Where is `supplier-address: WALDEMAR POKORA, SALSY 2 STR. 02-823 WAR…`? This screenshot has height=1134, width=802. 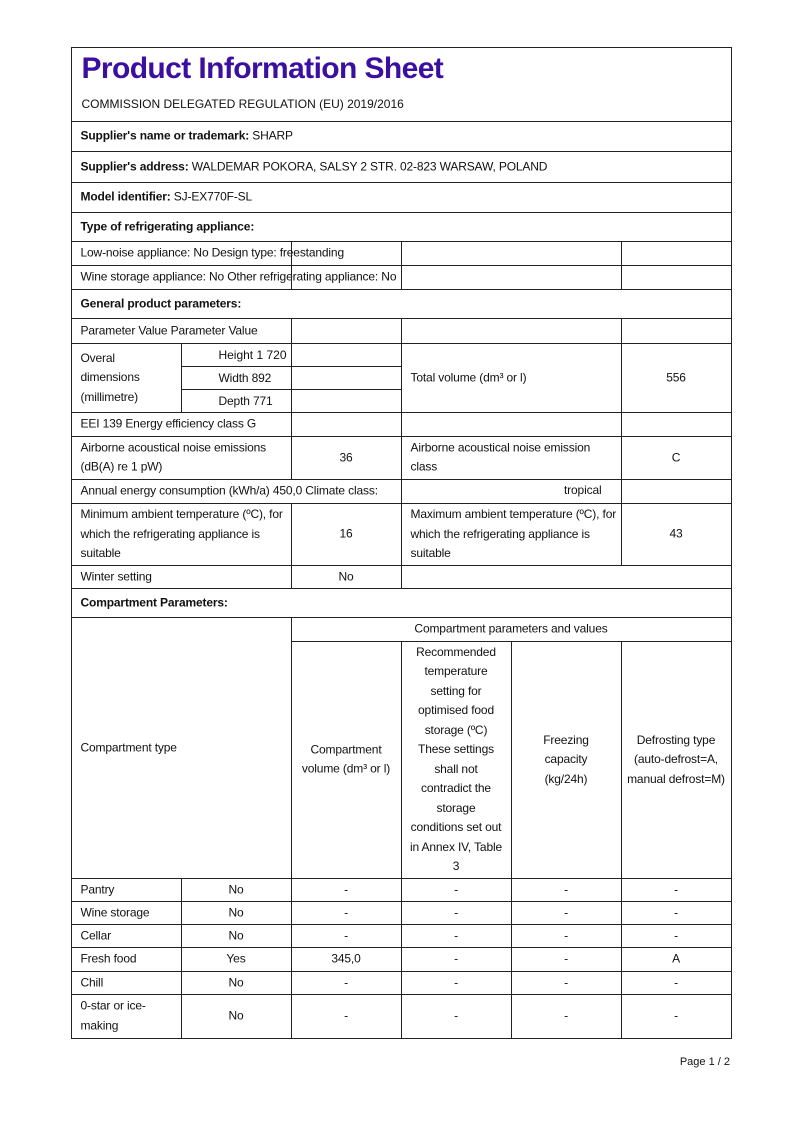 supplier-address: WALDEMAR POKORA, SALSY 2 STR. 02-823 WAR… is located at coordinates (368, 166).